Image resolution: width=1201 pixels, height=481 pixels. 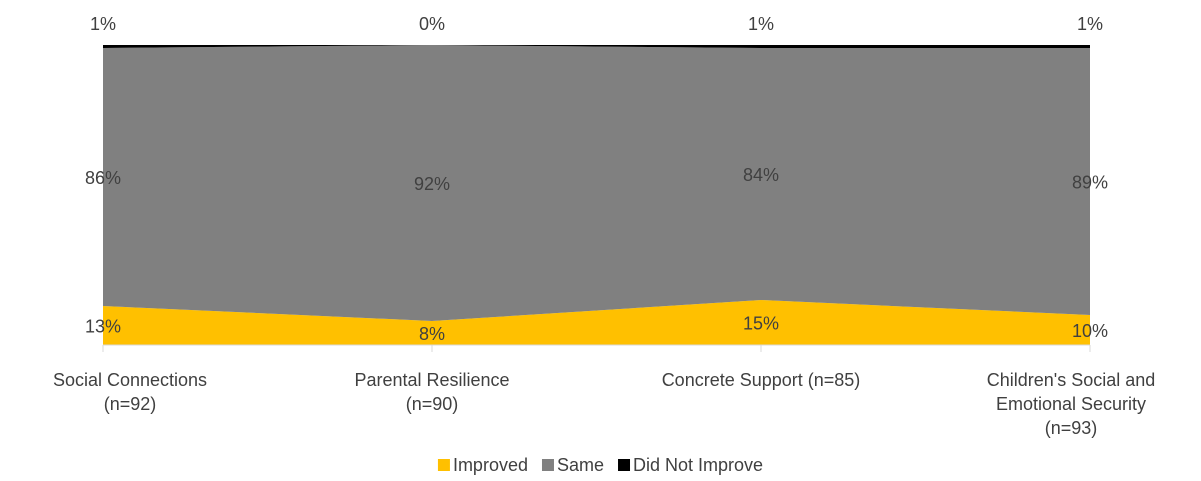 I want to click on legend-label: Same, so click(x=580, y=465).